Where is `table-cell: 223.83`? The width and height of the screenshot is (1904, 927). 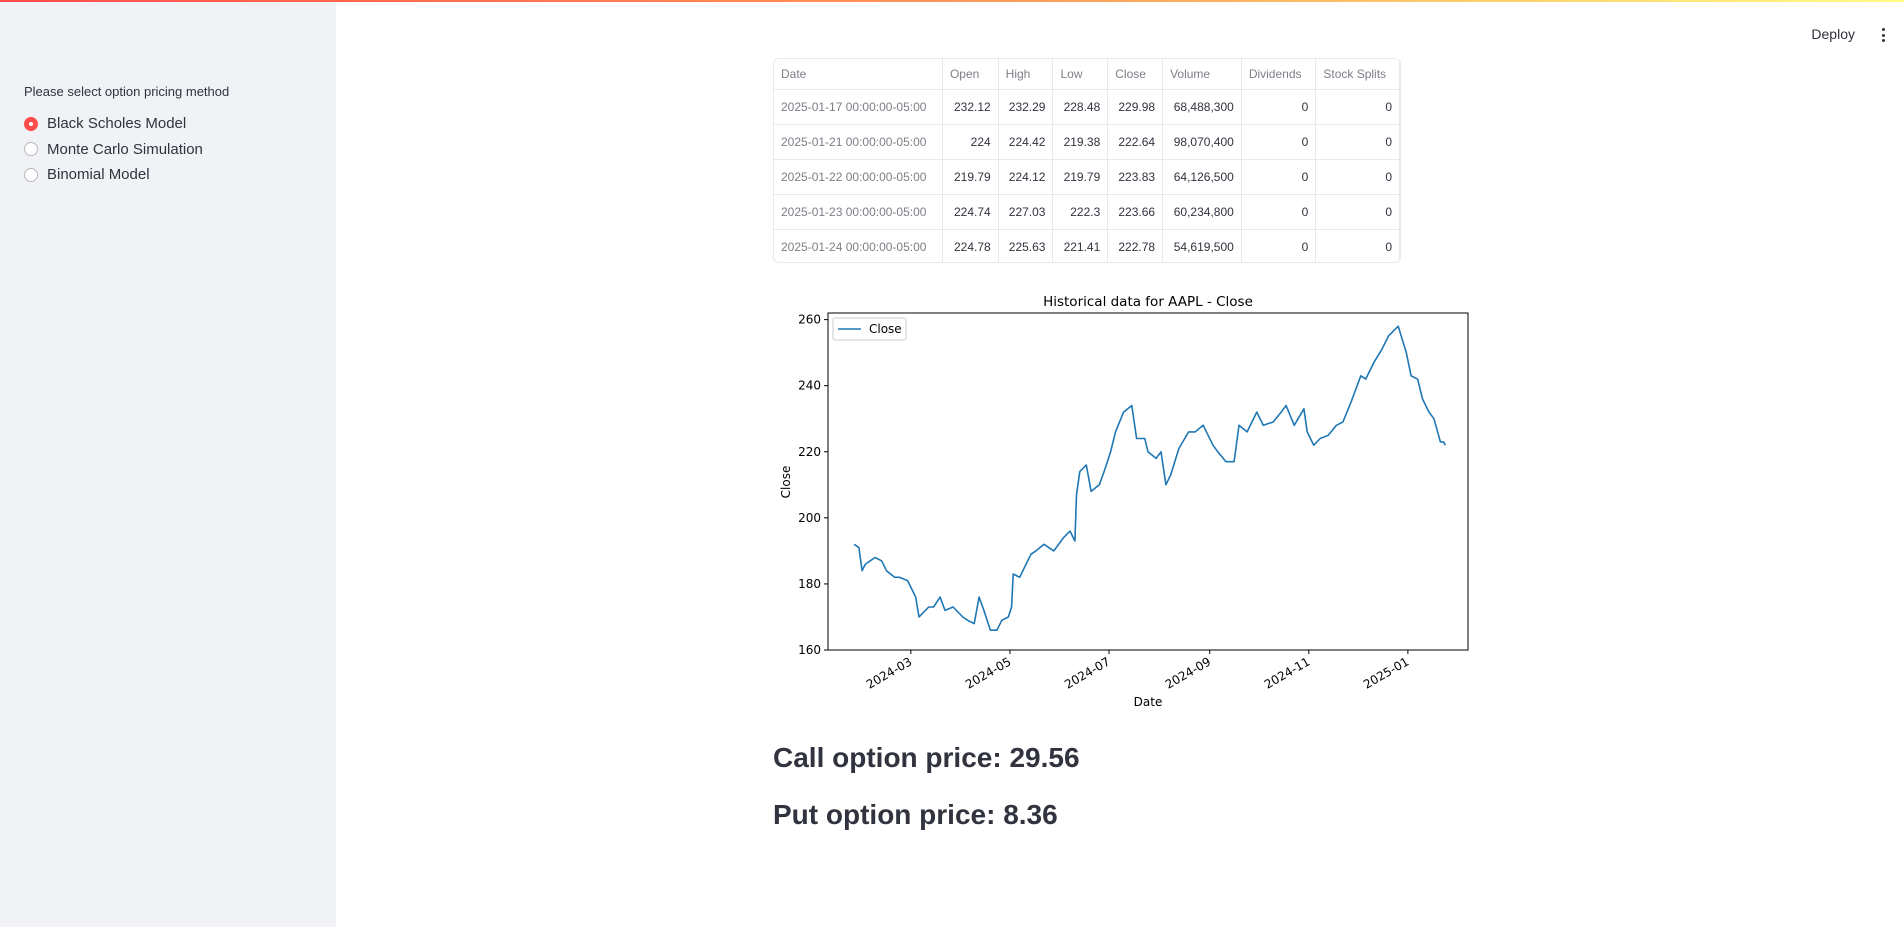
table-cell: 223.83 is located at coordinates (1135, 177).